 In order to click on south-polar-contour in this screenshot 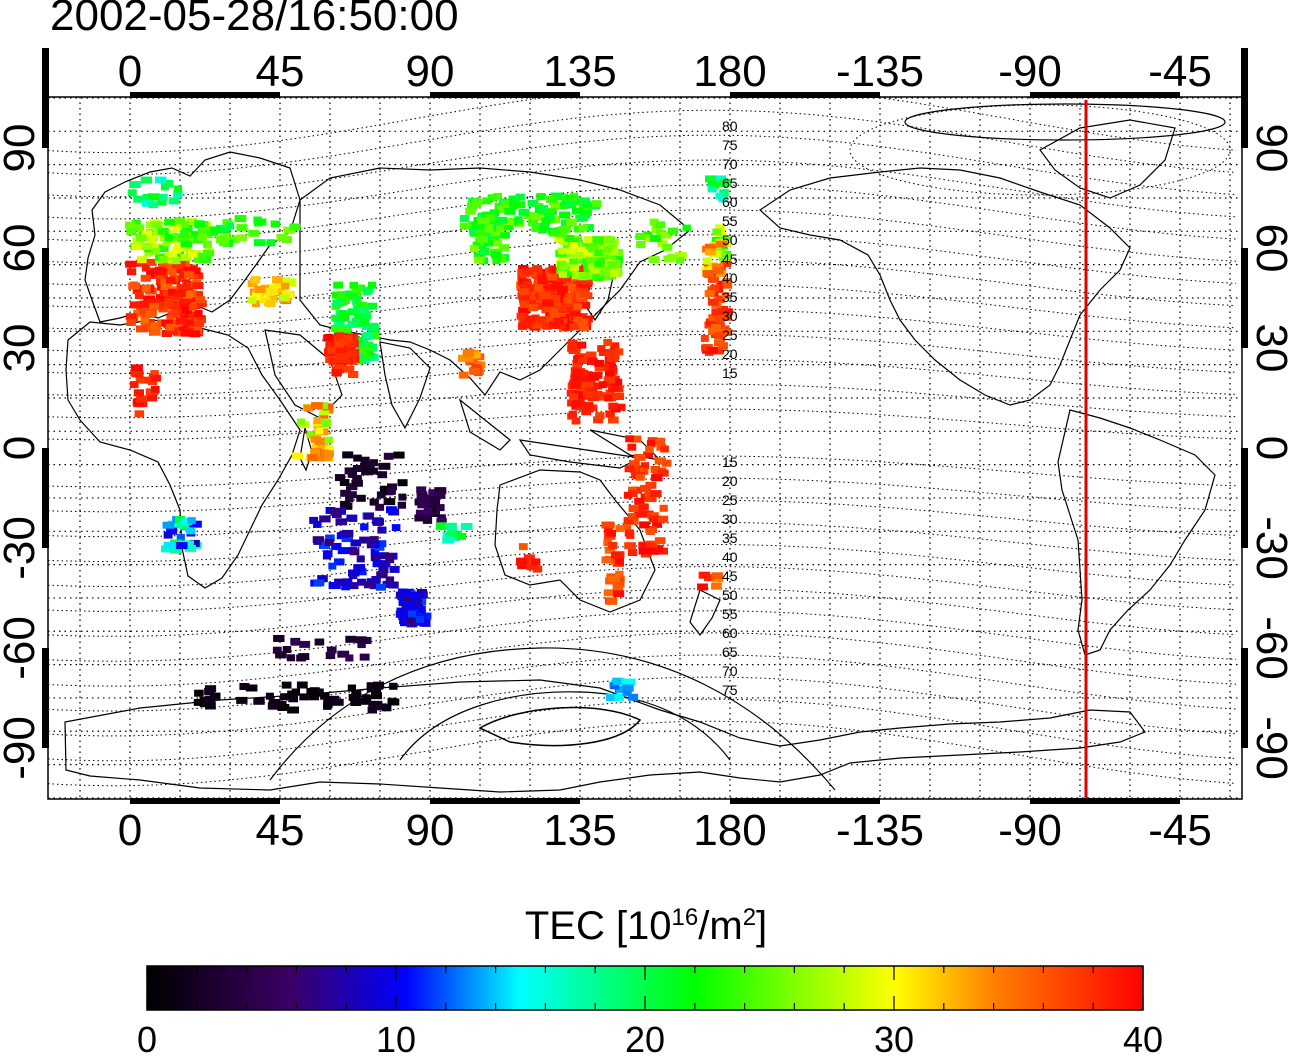, I will do `click(552, 719)`.